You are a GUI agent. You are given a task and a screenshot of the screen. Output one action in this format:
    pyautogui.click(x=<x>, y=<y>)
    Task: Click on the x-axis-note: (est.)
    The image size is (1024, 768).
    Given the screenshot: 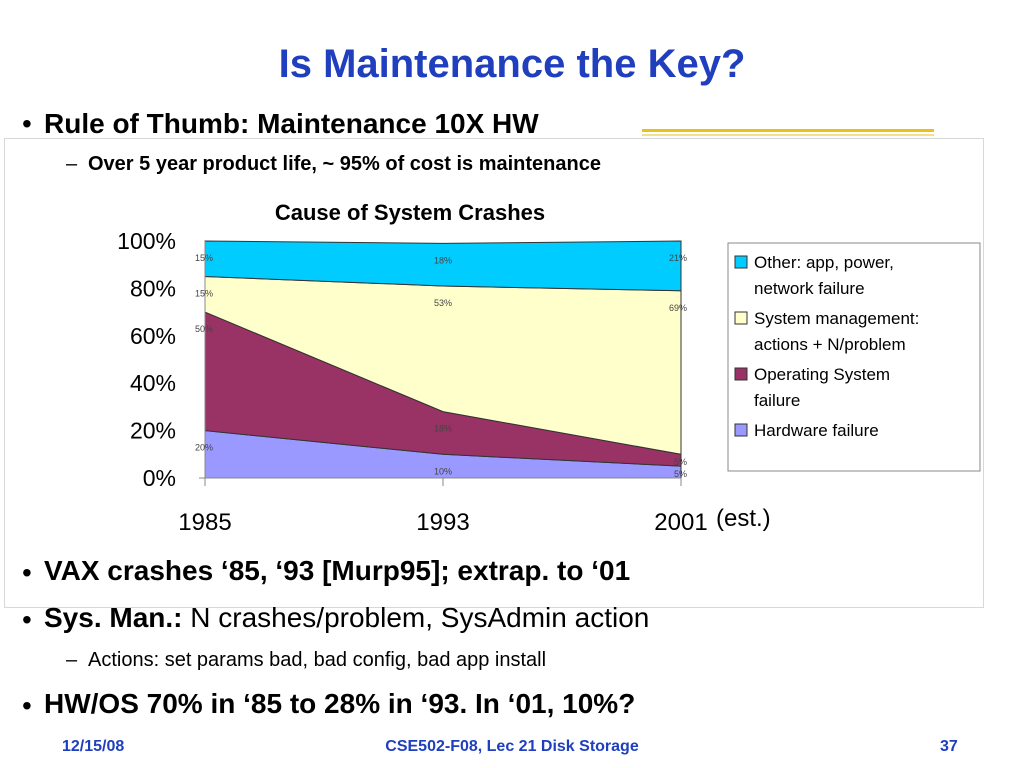 What is the action you would take?
    pyautogui.click(x=743, y=518)
    